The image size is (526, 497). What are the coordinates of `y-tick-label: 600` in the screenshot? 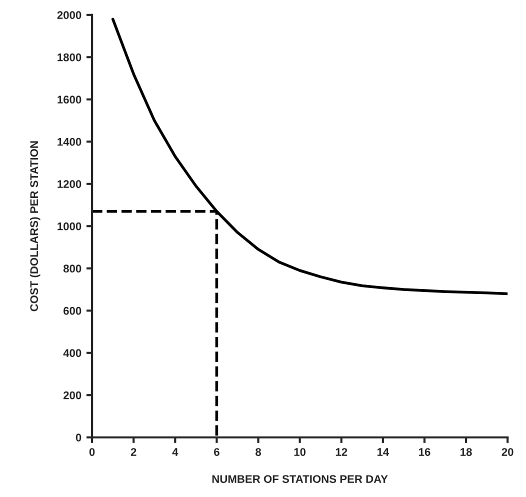 It's located at (73, 310).